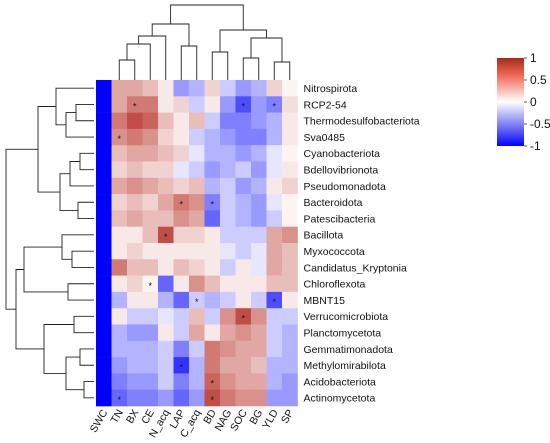 The width and height of the screenshot is (550, 443). What do you see at coordinates (523, 102) in the screenshot?
I see `colorbar-legend: 1 0.5 0 -0.5 -1` at bounding box center [523, 102].